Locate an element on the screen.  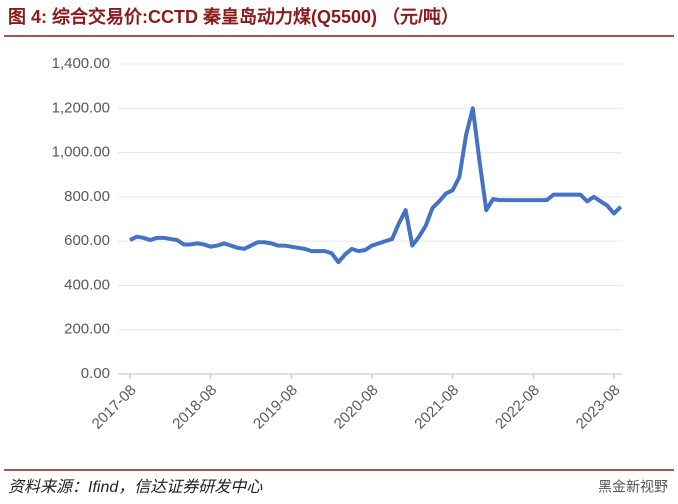
x-tick-label: 2017-08 is located at coordinates (114, 407).